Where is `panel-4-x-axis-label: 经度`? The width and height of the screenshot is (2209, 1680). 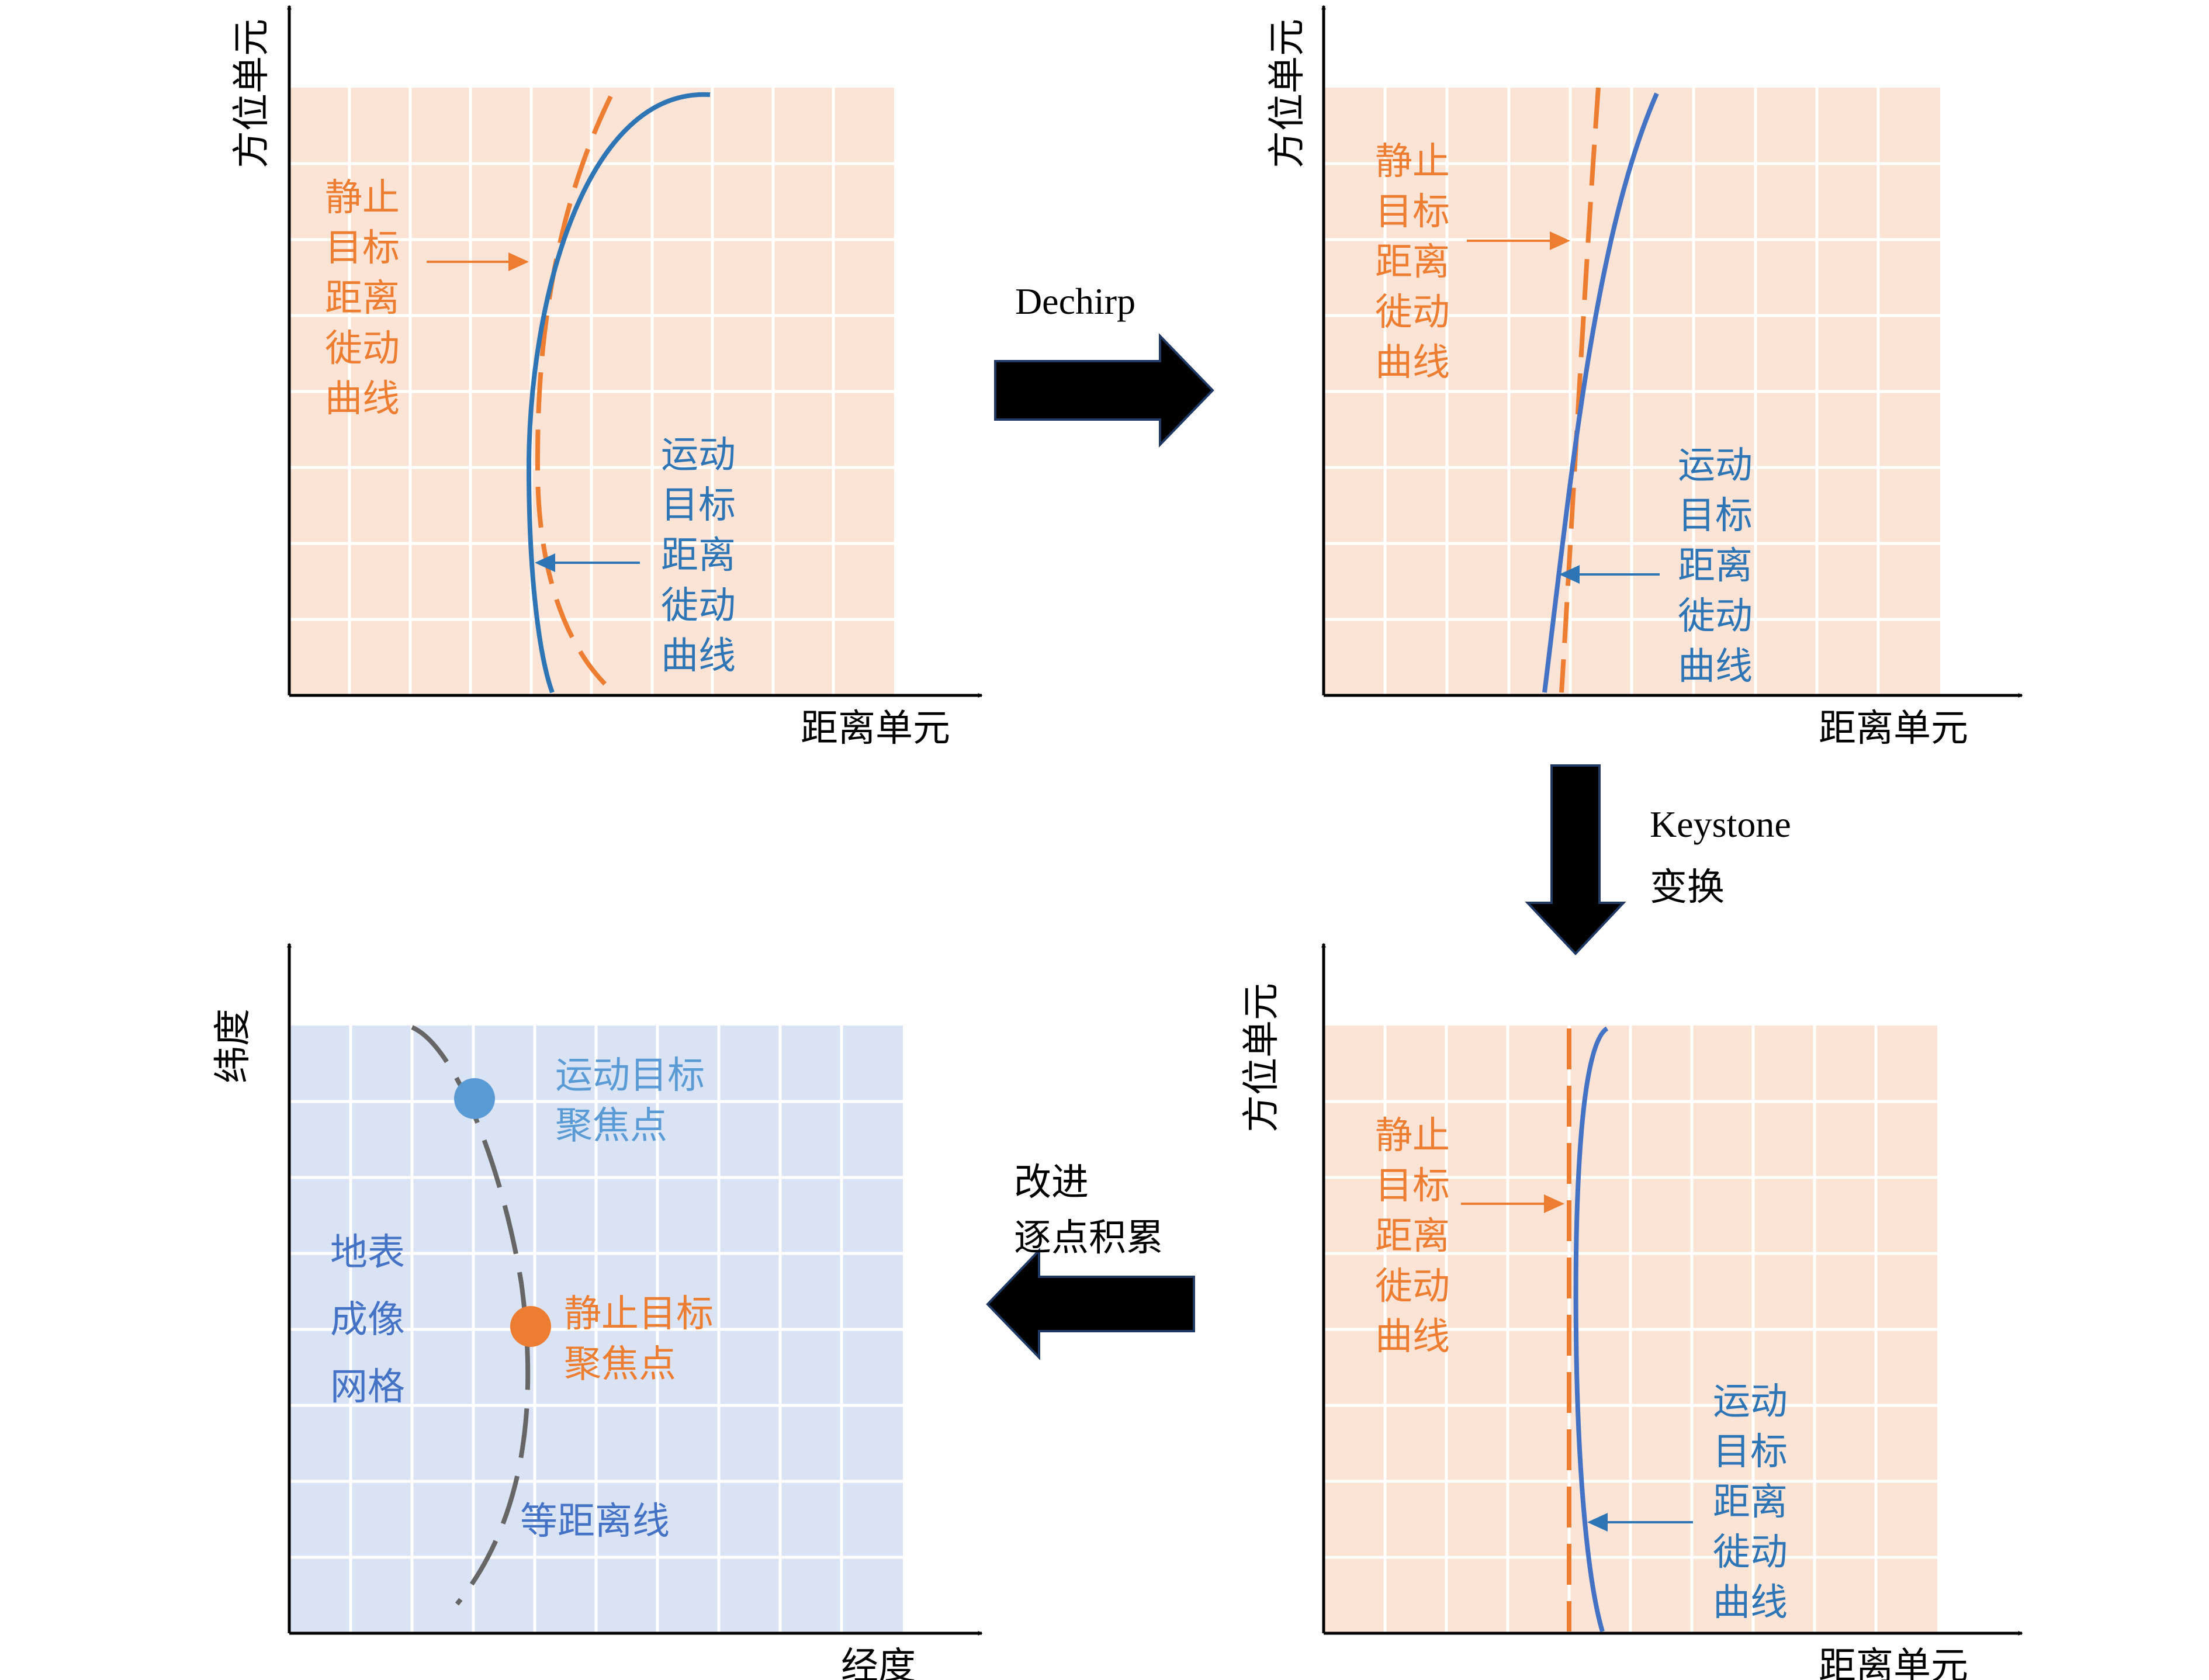 panel-4-x-axis-label: 经度 is located at coordinates (878, 1662).